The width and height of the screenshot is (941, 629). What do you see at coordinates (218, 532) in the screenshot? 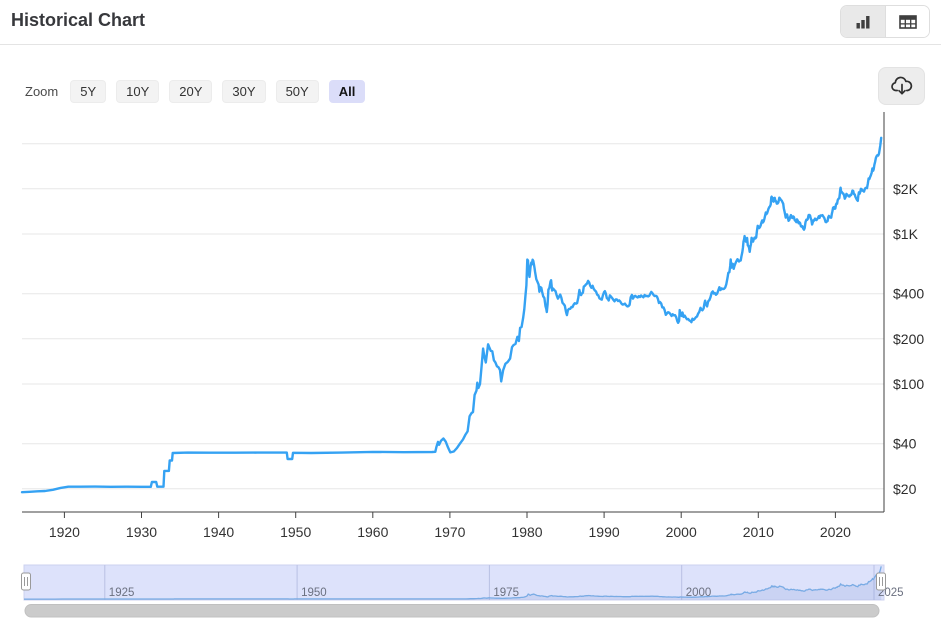
I see `x-axis-label: 1940` at bounding box center [218, 532].